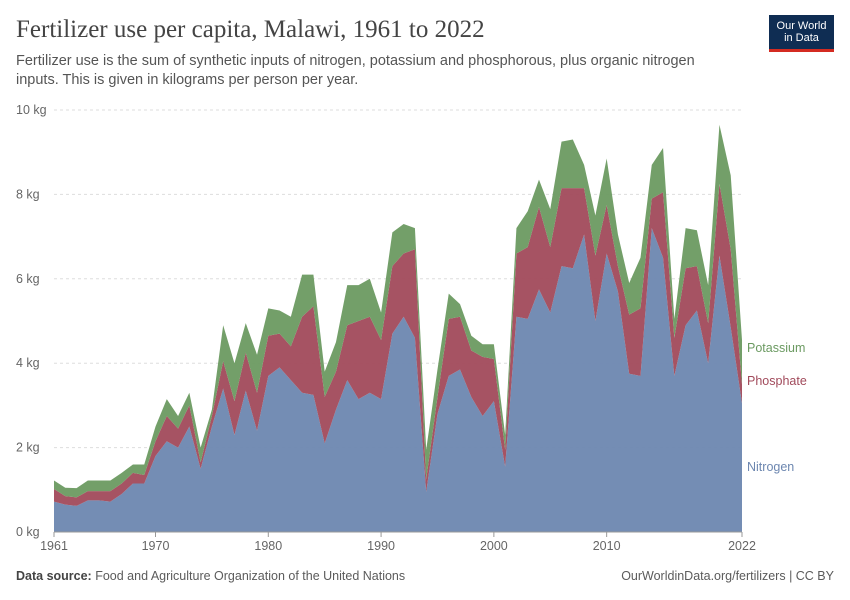 This screenshot has height=600, width=850. Describe the element at coordinates (28, 194) in the screenshot. I see `y-tick-label: 8 kg` at that location.